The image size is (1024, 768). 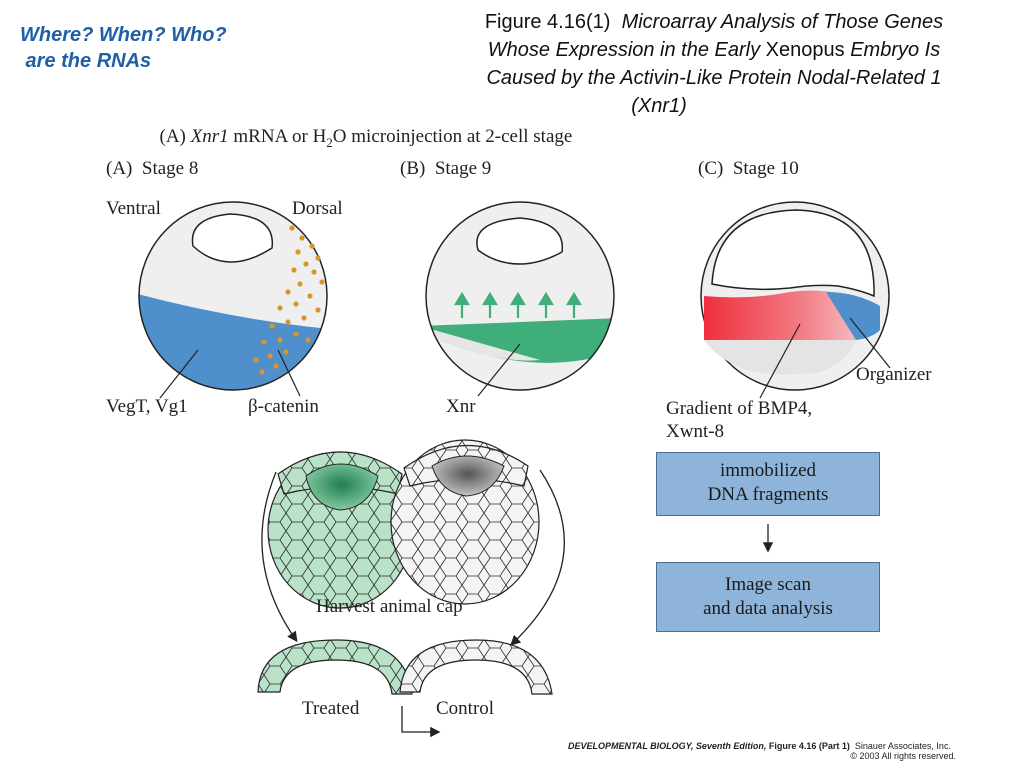 I want to click on stage-9-embryo, so click(x=520, y=299).